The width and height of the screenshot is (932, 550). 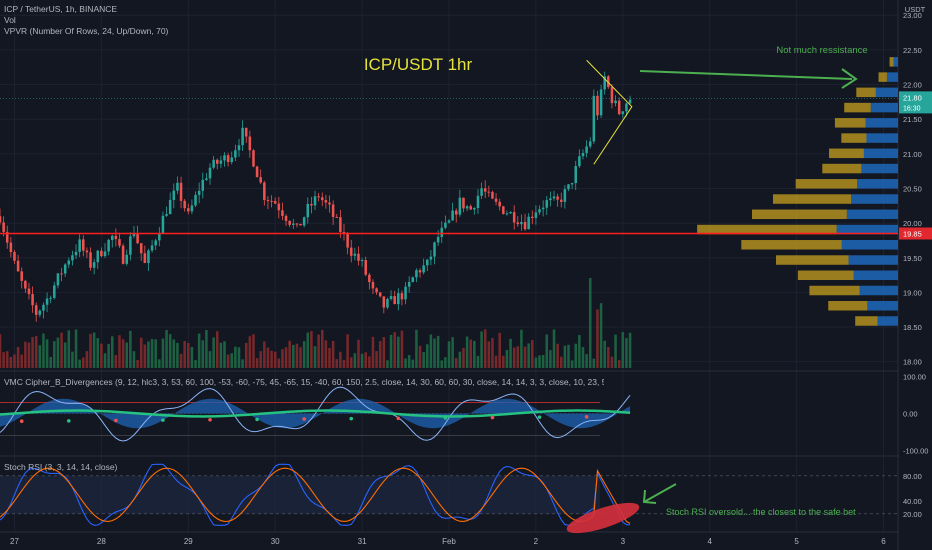 What do you see at coordinates (418, 64) in the screenshot?
I see `chart-annotation-title: ICP/USDT 1hr` at bounding box center [418, 64].